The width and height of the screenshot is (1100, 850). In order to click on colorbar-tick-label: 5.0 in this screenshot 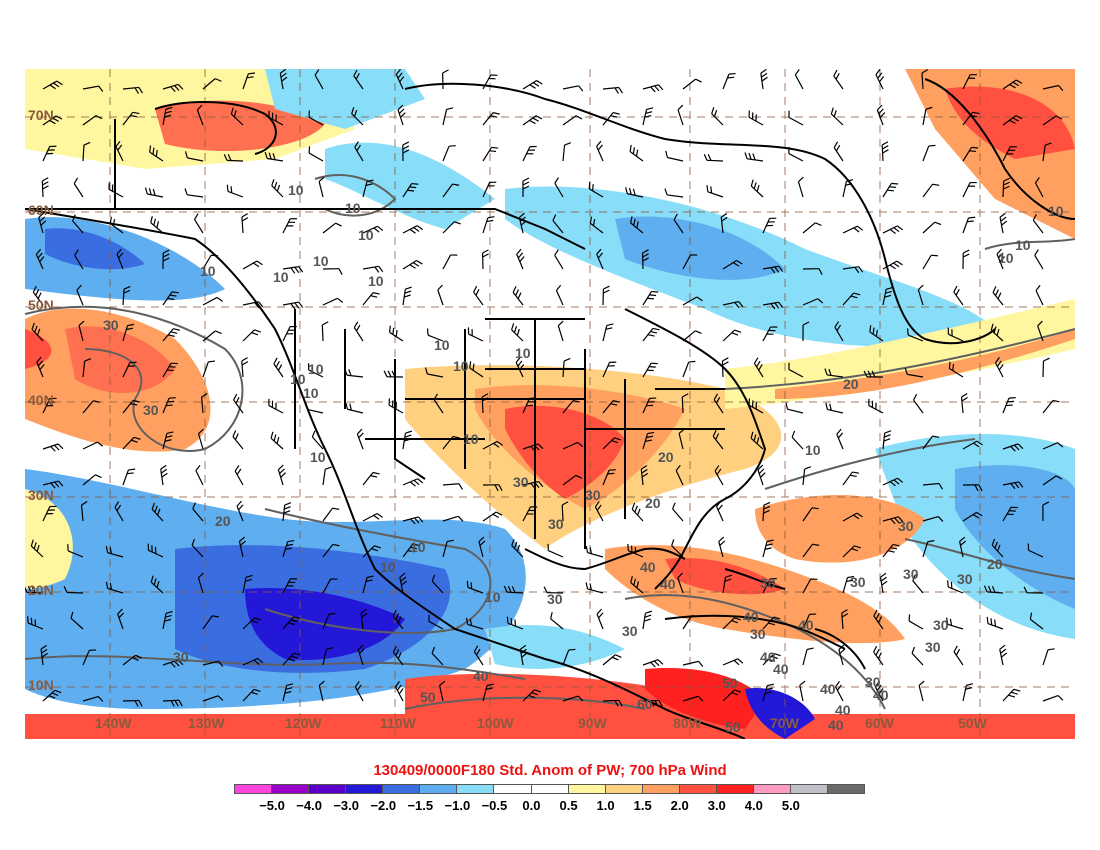, I will do `click(790, 805)`.